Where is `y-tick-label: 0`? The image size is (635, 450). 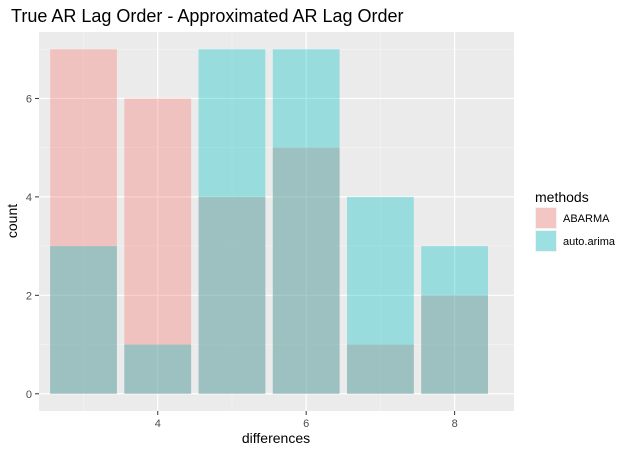 y-tick-label: 0 is located at coordinates (29, 395).